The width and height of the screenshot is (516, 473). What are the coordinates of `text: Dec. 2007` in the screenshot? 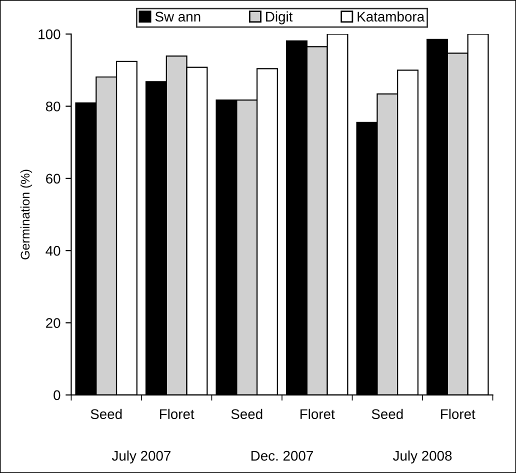 It's located at (282, 455).